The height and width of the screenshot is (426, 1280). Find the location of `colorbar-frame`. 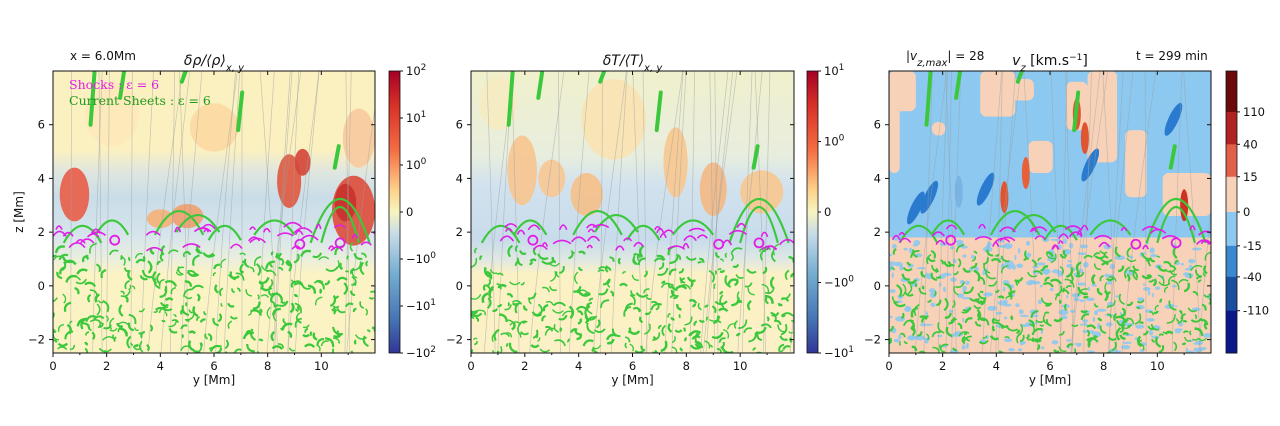

colorbar-frame is located at coordinates (812, 212).